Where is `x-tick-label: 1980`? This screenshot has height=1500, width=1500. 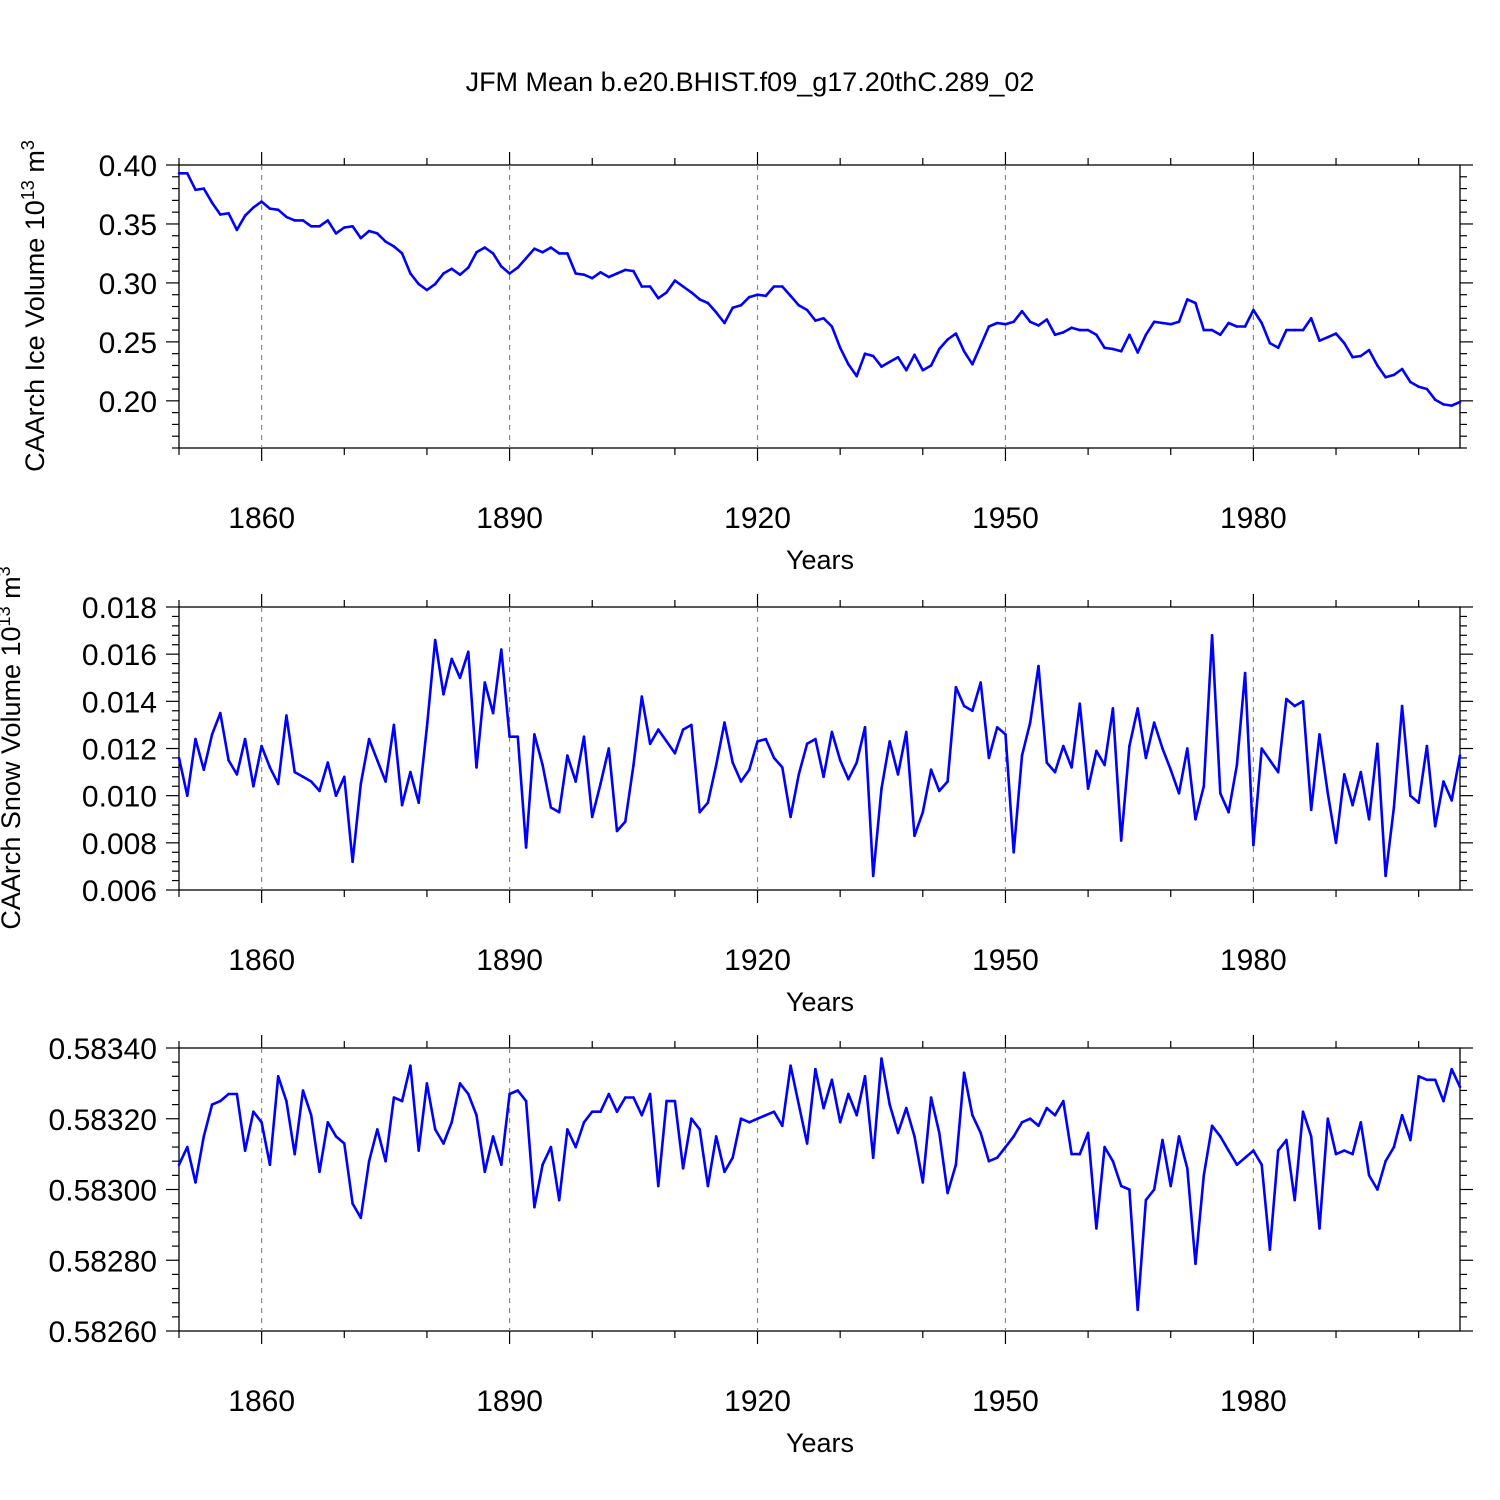
x-tick-label: 1980 is located at coordinates (1253, 960).